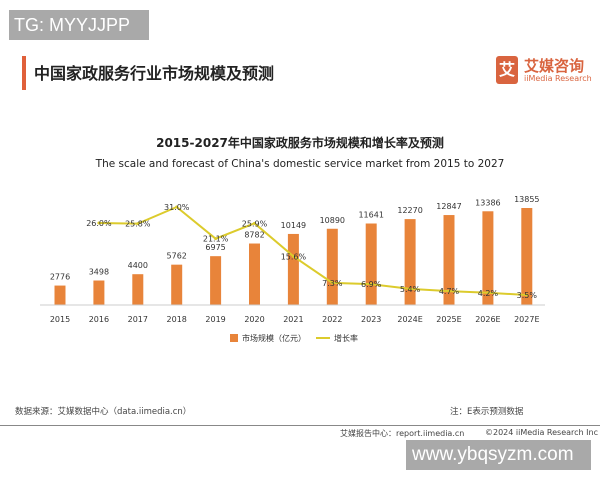 This screenshot has width=600, height=480. Describe the element at coordinates (79, 25) in the screenshot. I see `watermark-top: TG: MYYJJPP` at that location.